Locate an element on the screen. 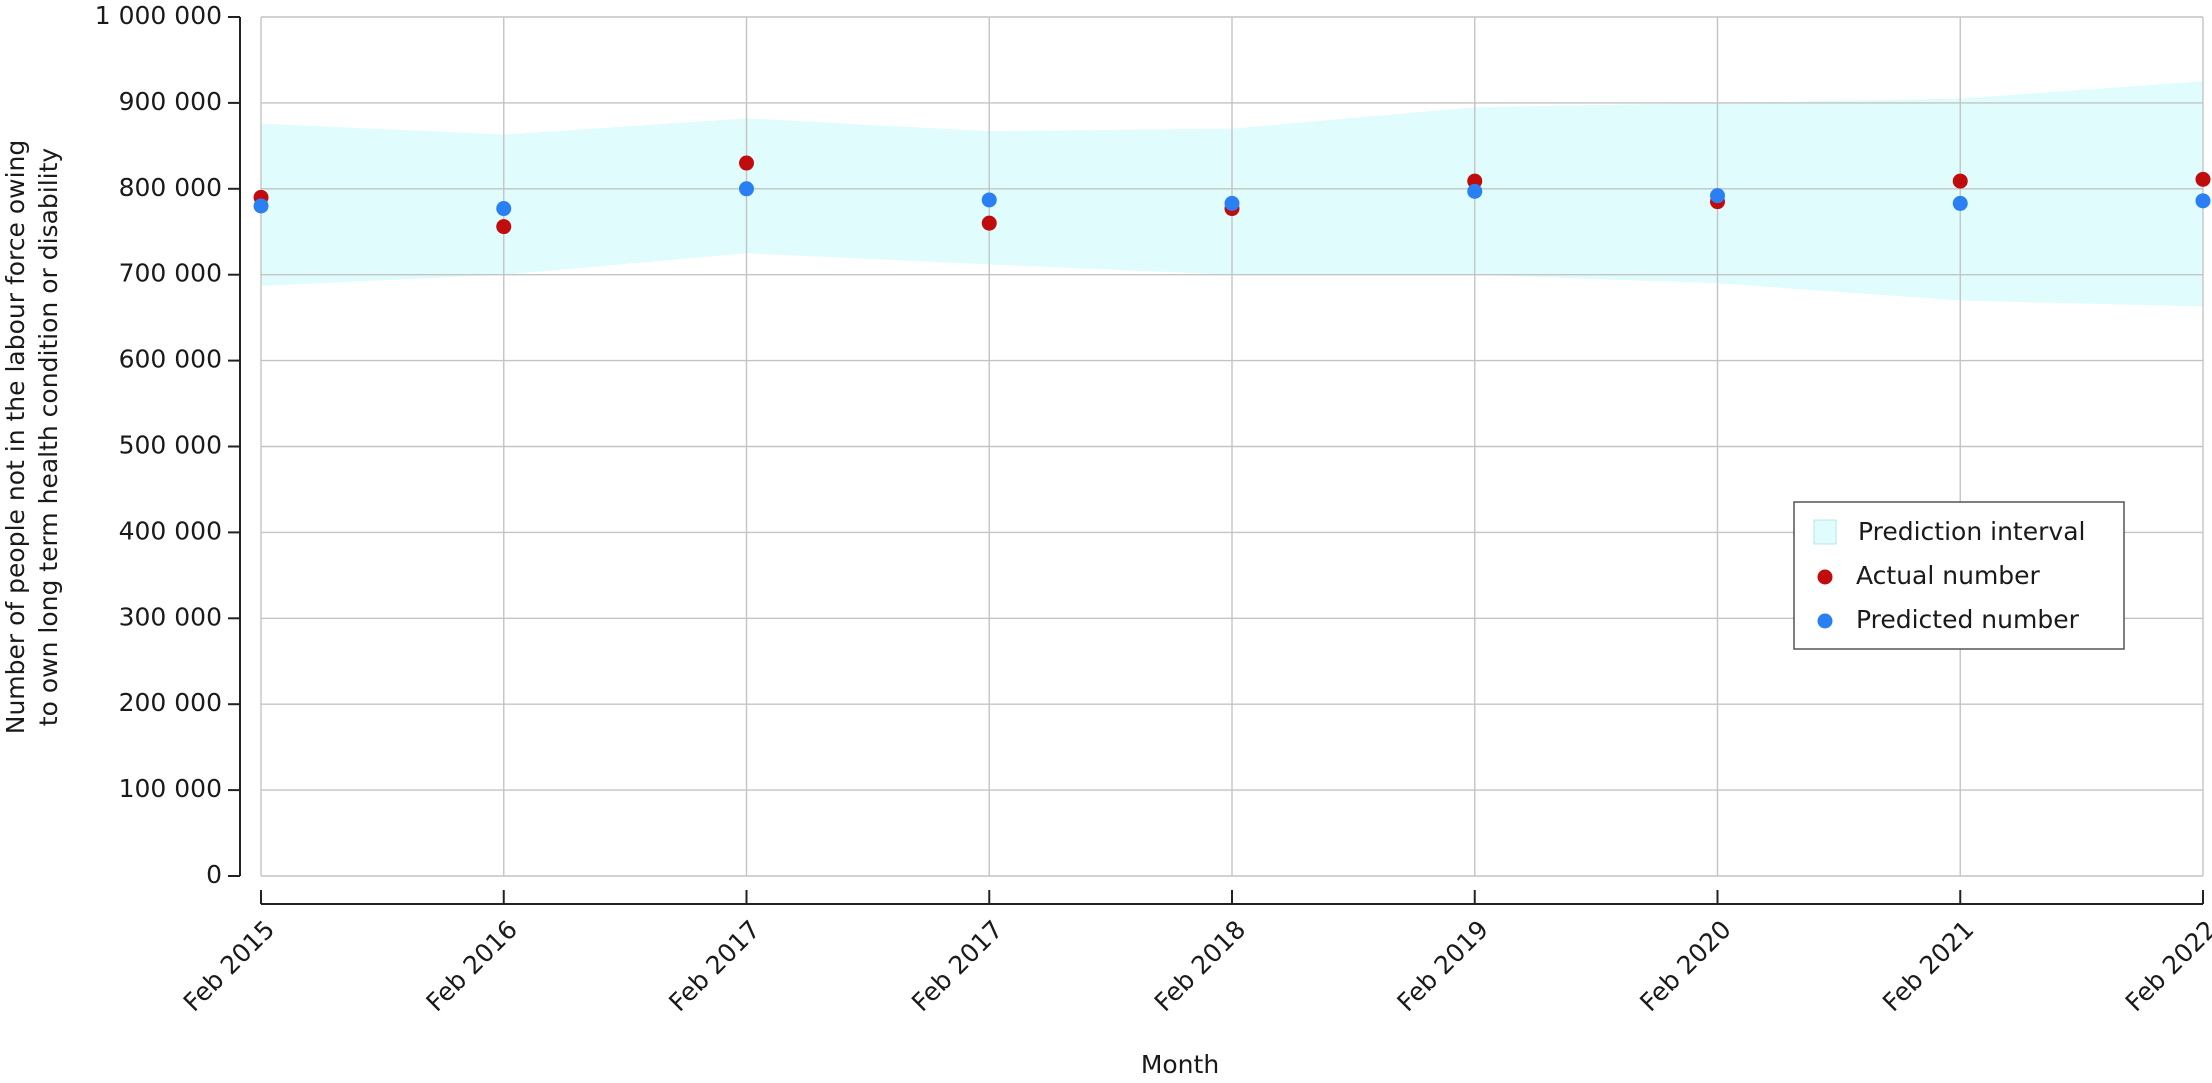 The width and height of the screenshot is (2212, 1083). legend-label: Prediction interval is located at coordinates (1971, 531).